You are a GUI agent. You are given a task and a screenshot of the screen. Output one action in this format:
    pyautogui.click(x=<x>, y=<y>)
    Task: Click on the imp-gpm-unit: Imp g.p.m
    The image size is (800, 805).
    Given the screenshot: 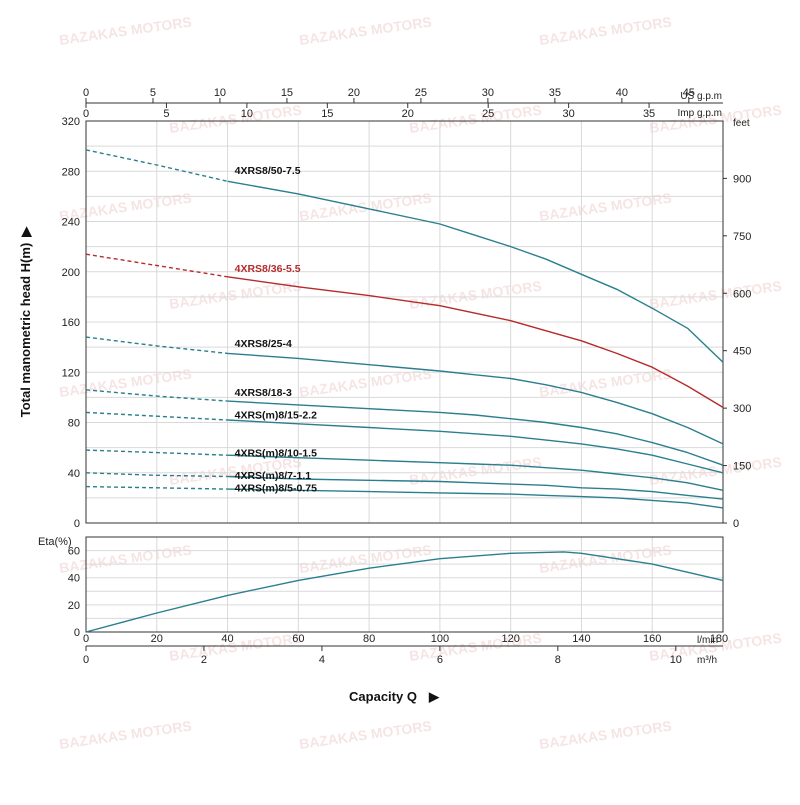 What is the action you would take?
    pyautogui.click(x=700, y=113)
    